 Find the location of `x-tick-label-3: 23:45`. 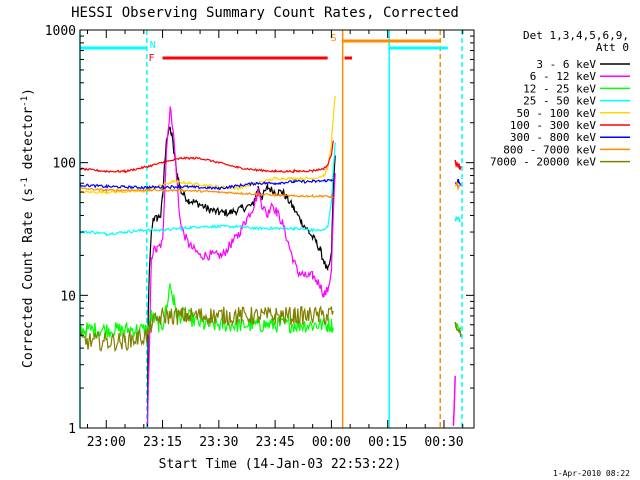

x-tick-label-3: 23:45 is located at coordinates (275, 442).